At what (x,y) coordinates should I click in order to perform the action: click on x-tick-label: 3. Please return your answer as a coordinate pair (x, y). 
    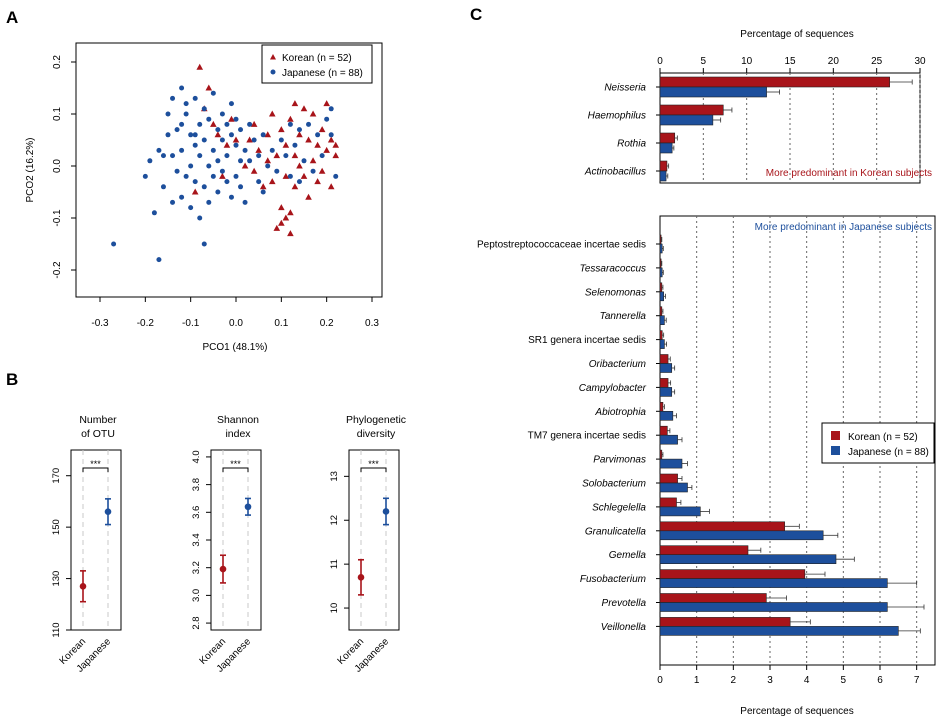
    Looking at the image, I should click on (770, 680).